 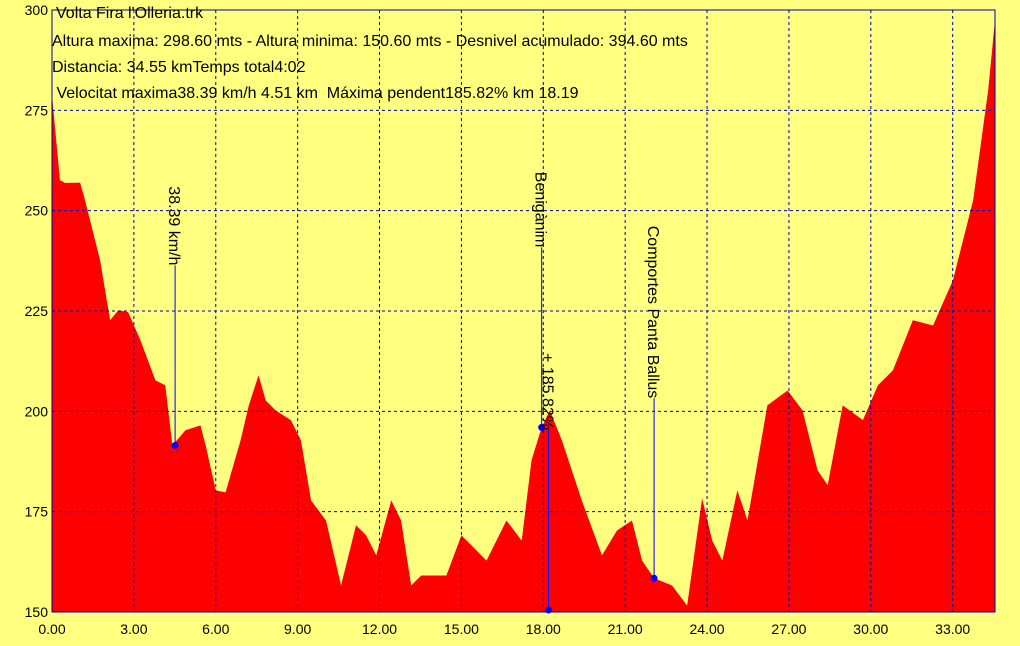 What do you see at coordinates (37, 110) in the screenshot?
I see `y-tick-label: 275` at bounding box center [37, 110].